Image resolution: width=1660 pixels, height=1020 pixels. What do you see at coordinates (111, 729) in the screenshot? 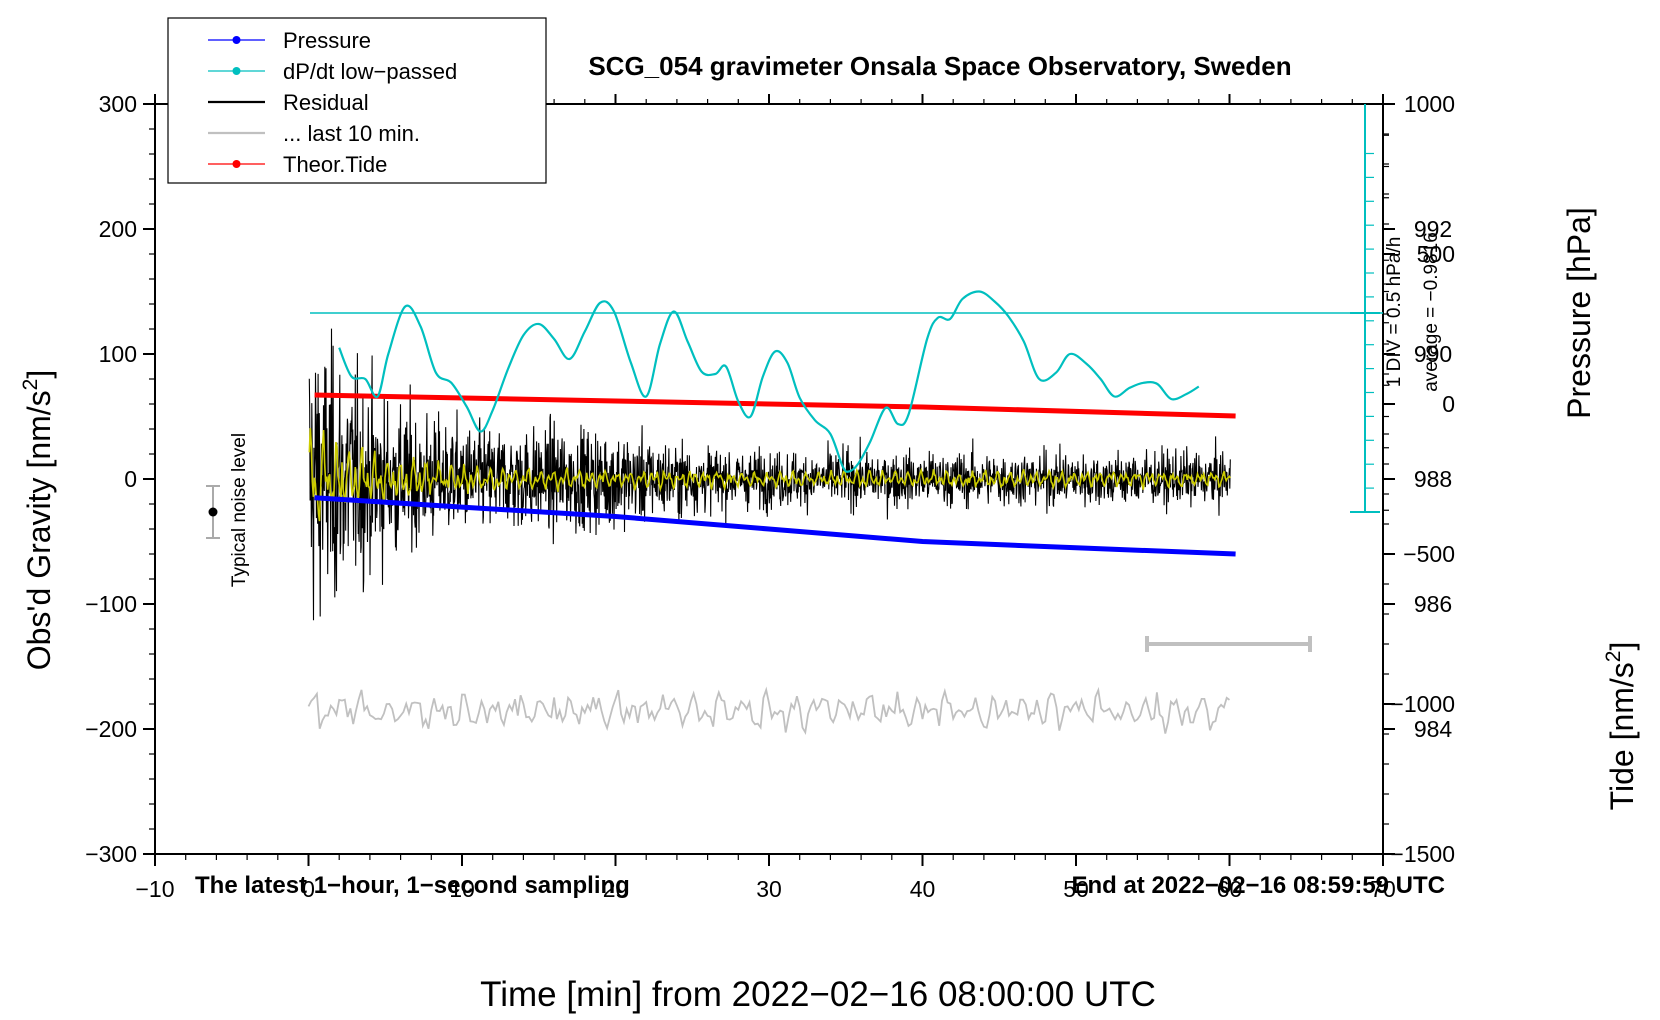
I see `y-tick-label: −200` at bounding box center [111, 729].